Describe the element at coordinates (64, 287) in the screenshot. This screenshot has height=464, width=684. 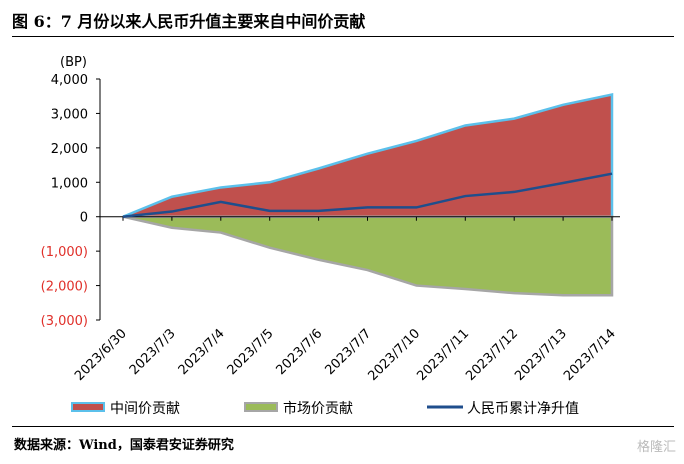
I see `y-tick-label: (2,000)` at that location.